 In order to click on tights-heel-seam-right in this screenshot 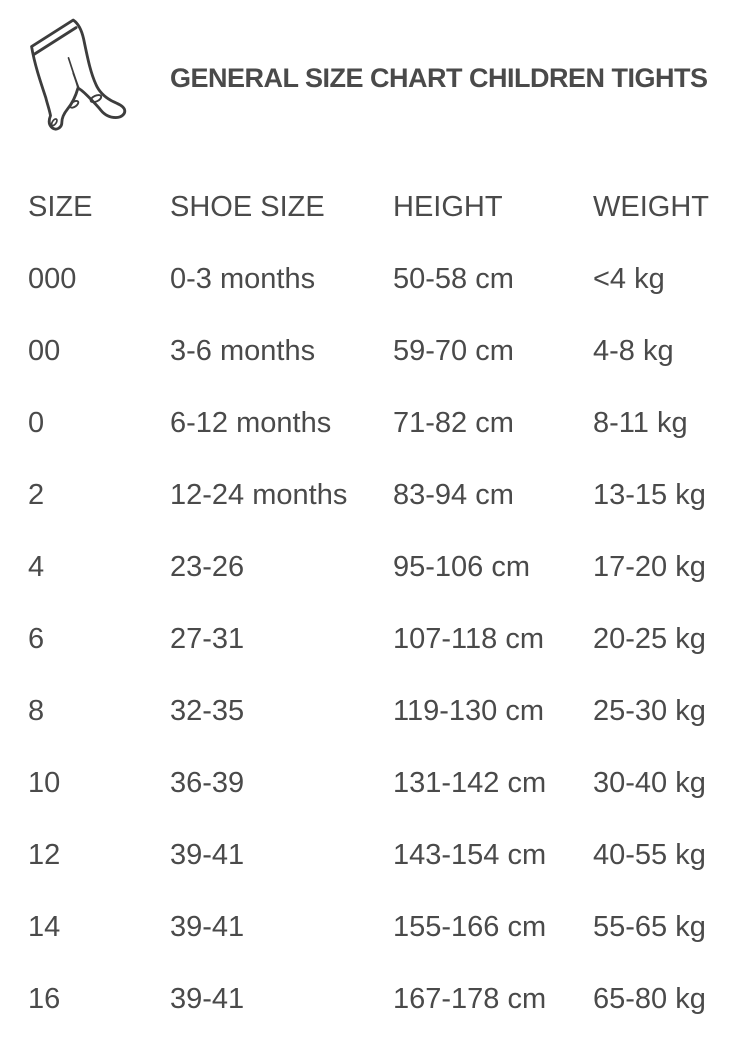, I will do `click(96, 99)`.